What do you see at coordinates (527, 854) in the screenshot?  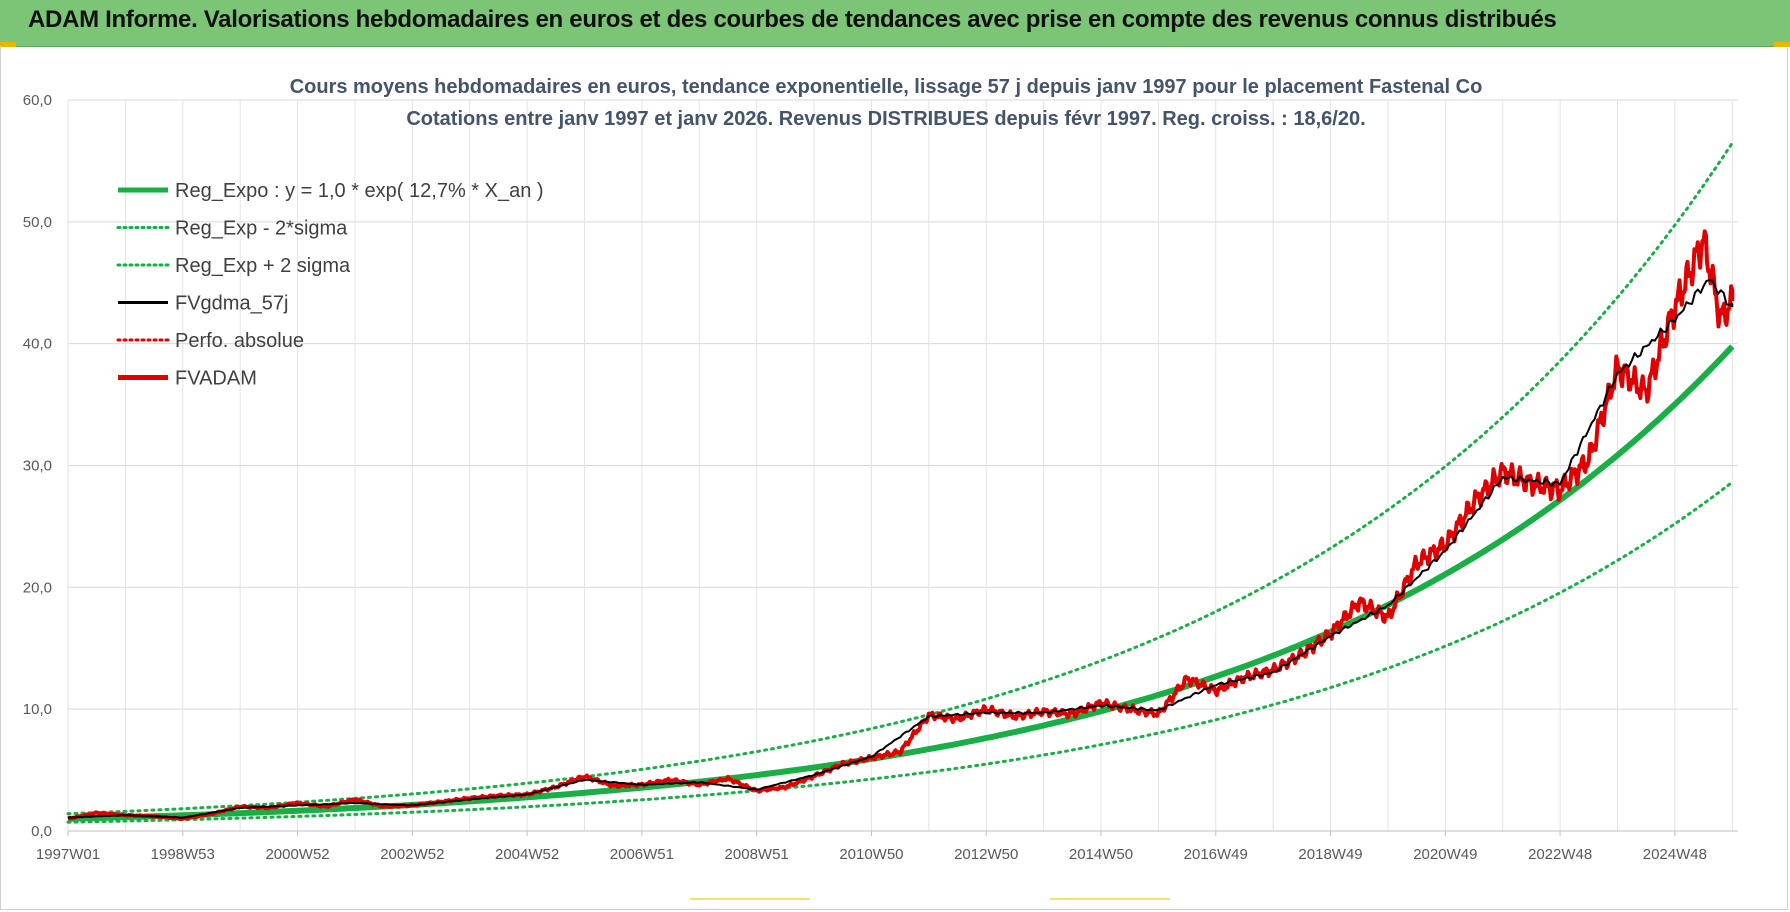 I see `x-tick-label: 2004W52` at bounding box center [527, 854].